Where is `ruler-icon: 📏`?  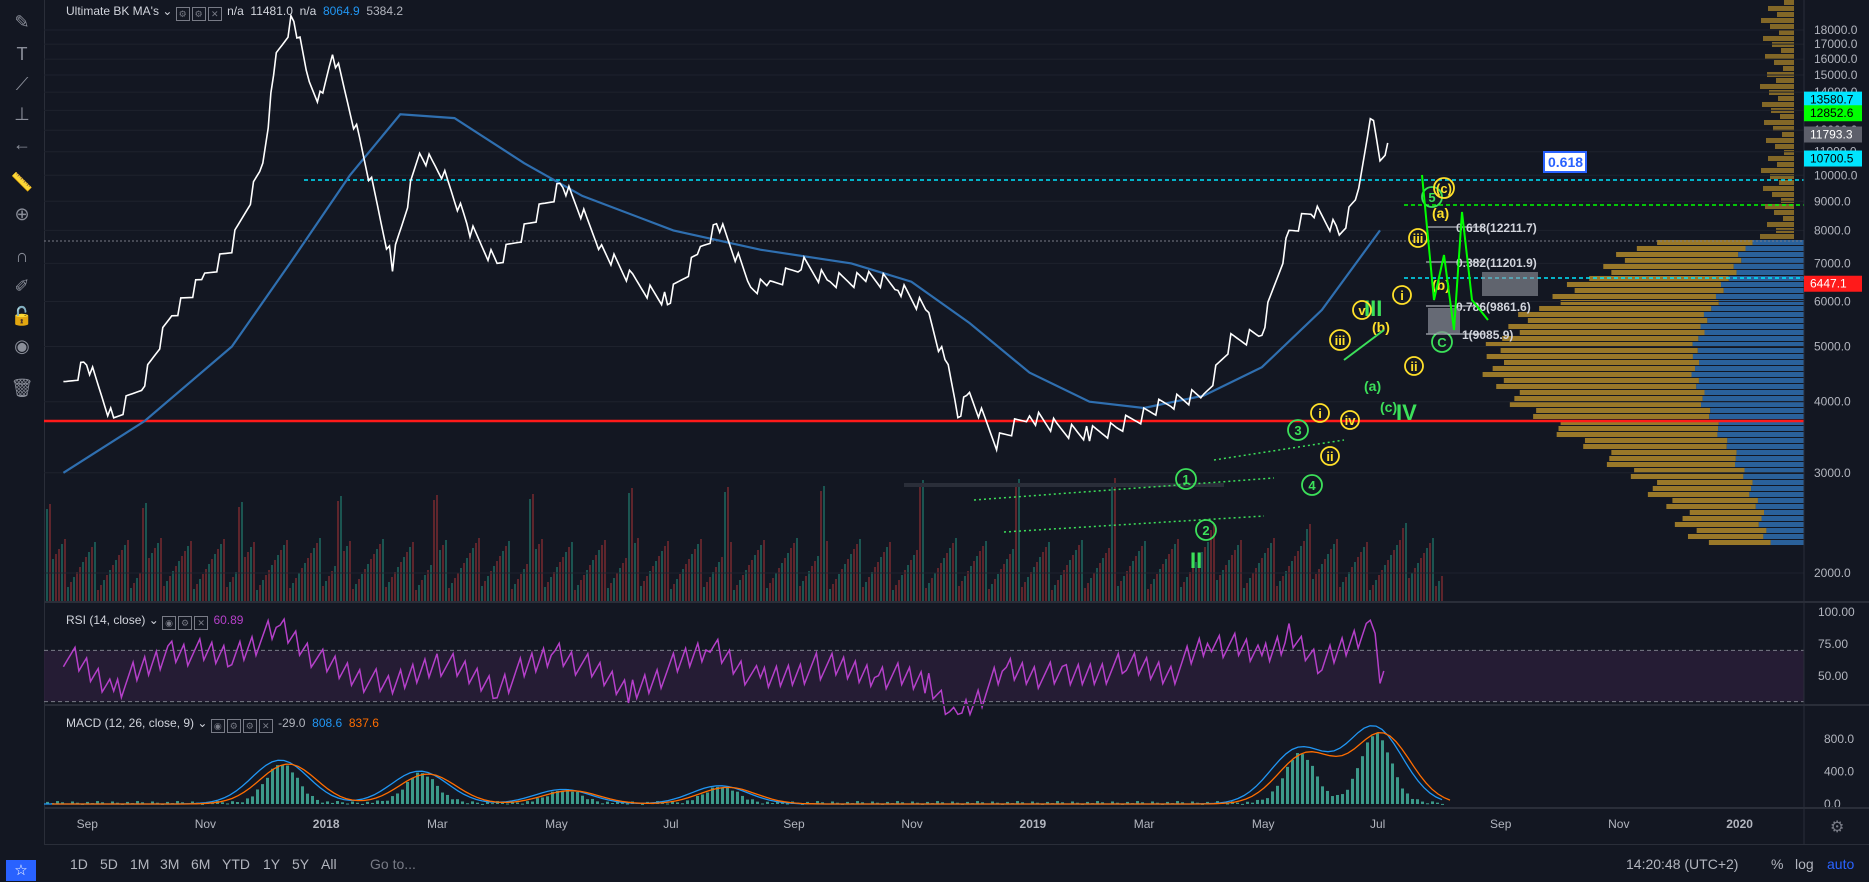 ruler-icon: 📏 is located at coordinates (22, 181).